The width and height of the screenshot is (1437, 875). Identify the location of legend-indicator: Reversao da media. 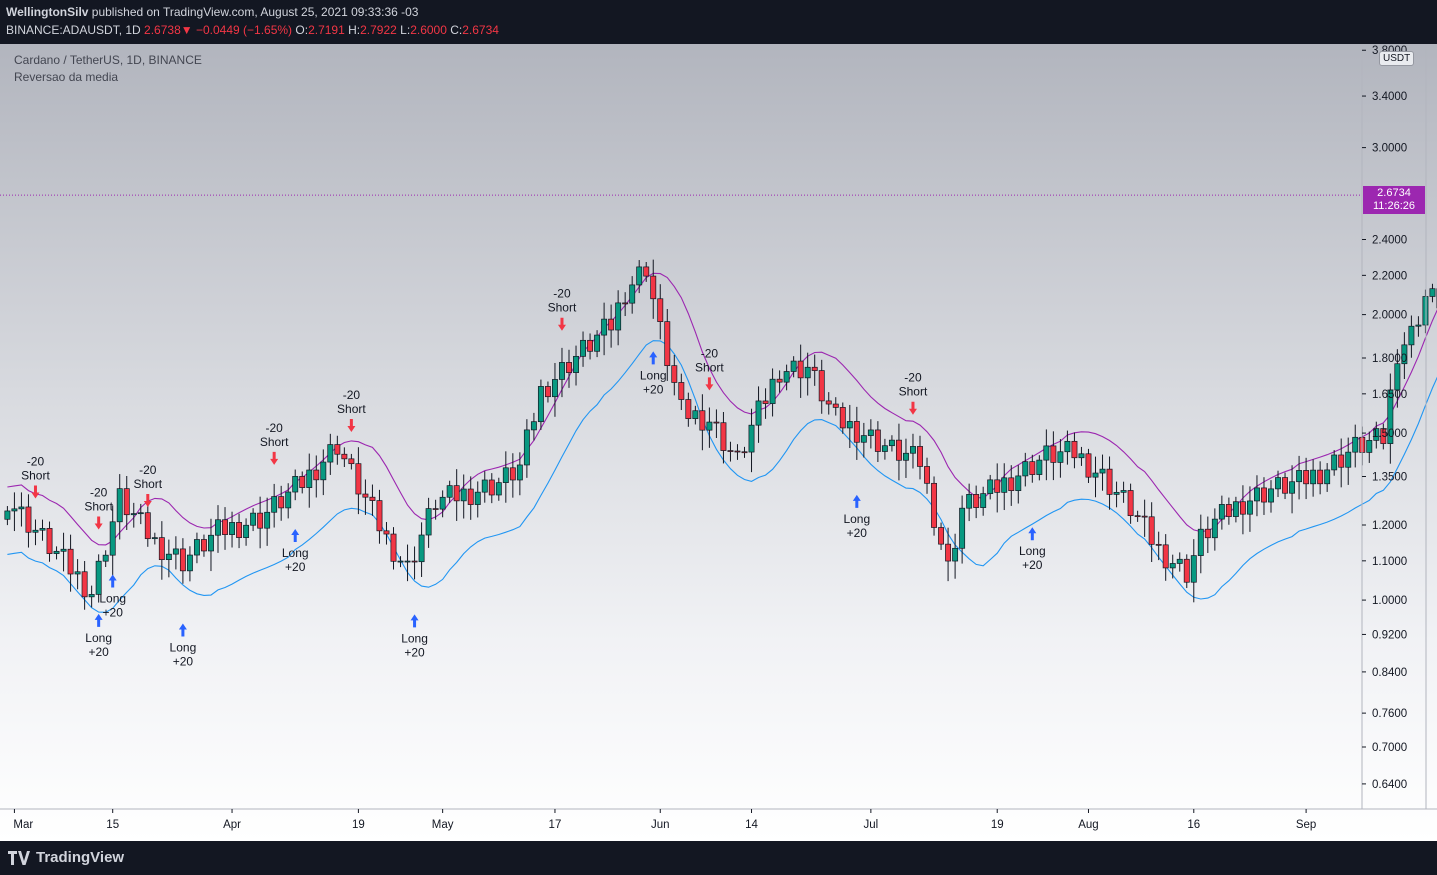
(66, 77).